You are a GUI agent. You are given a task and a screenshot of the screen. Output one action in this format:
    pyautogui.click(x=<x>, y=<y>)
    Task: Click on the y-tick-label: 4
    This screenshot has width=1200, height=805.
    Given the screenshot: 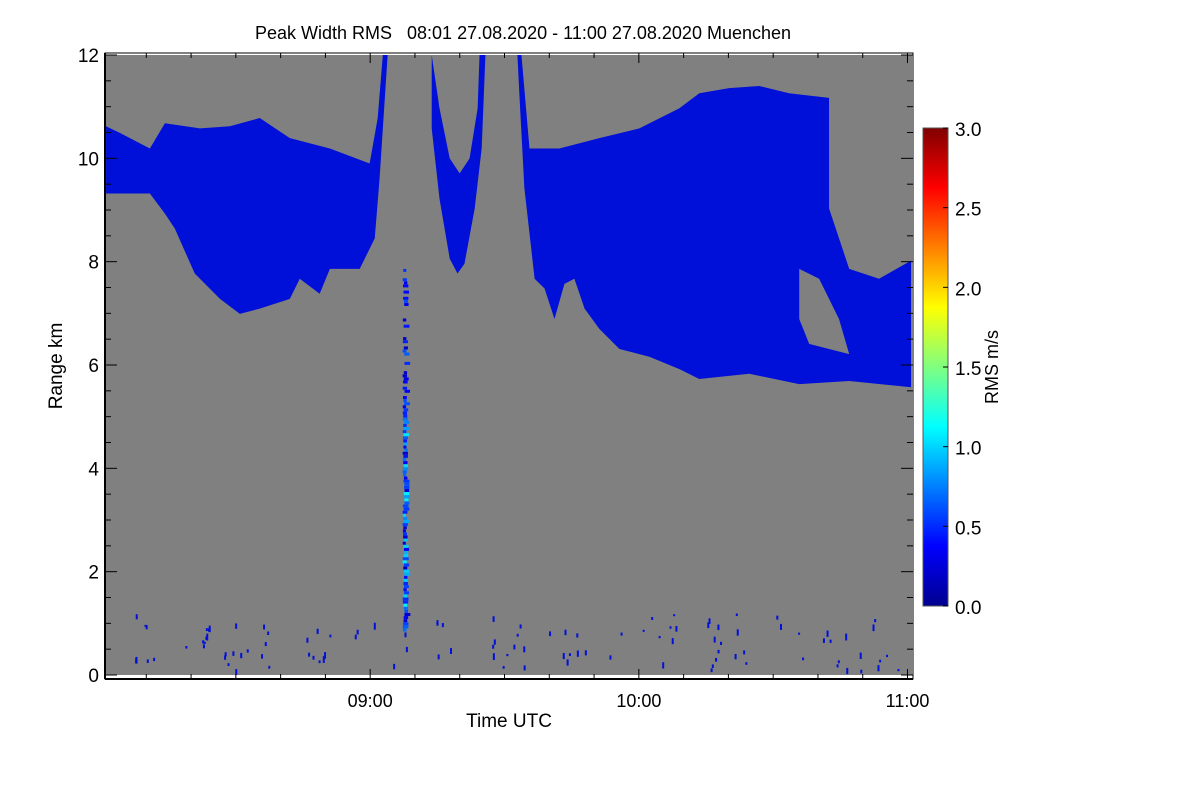 What is the action you would take?
    pyautogui.click(x=93, y=469)
    